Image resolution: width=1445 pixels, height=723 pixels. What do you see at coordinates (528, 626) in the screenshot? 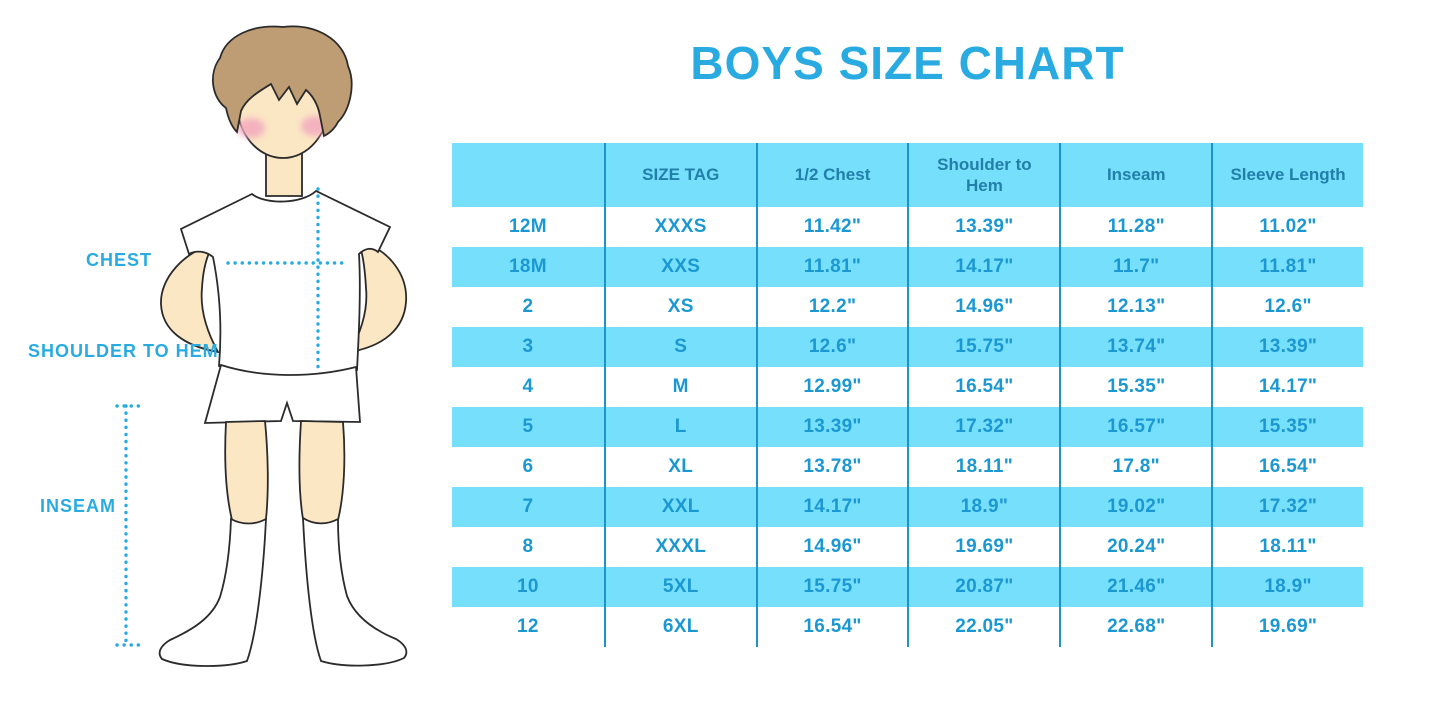
I see `cell-size: 12` at bounding box center [528, 626].